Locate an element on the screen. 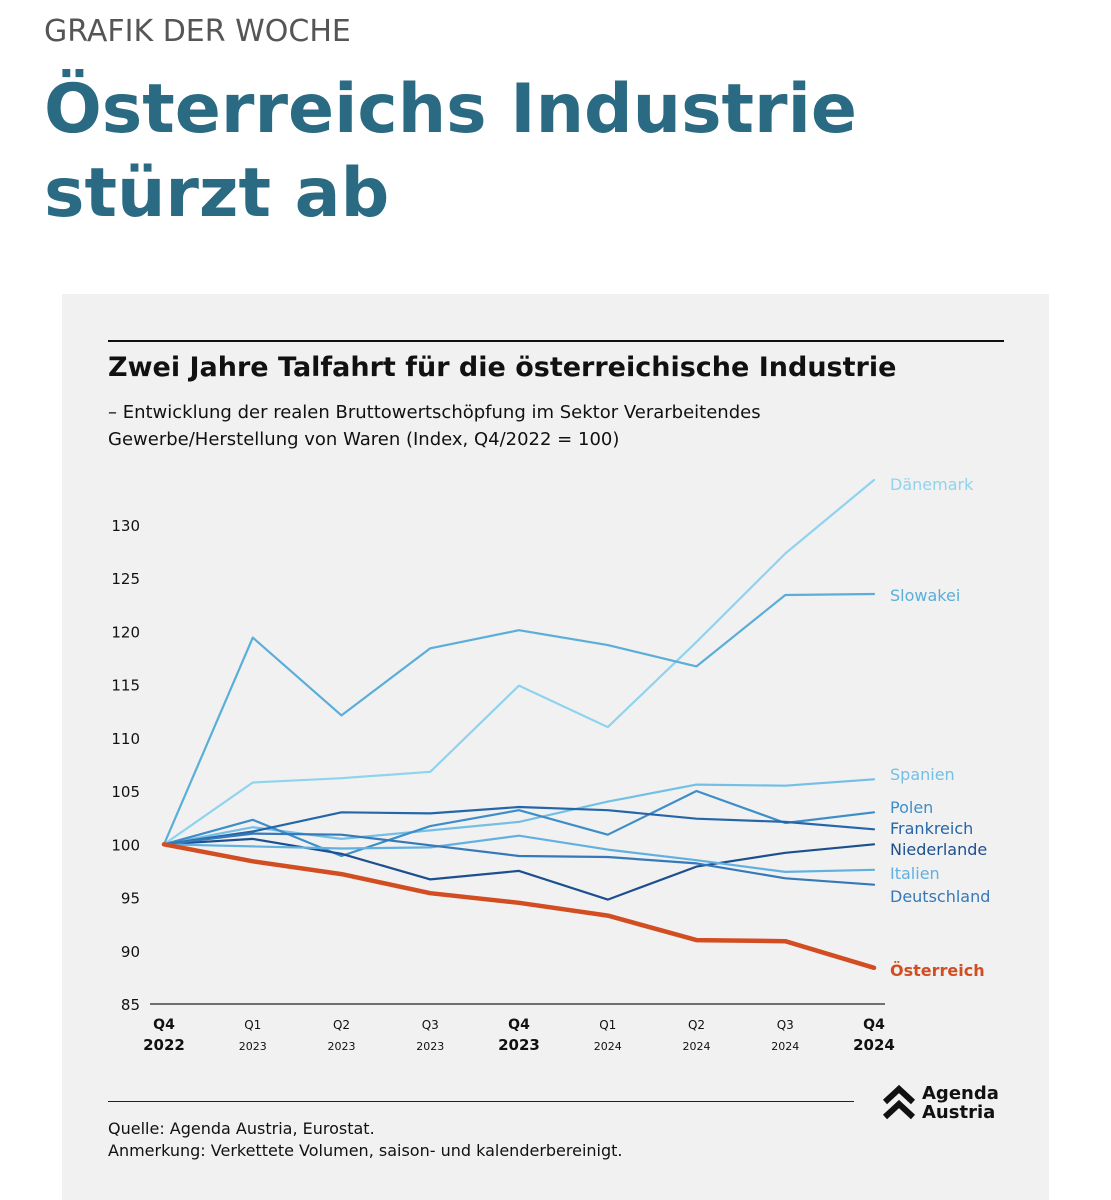 The image size is (1111, 1200). series-label: Niederlande is located at coordinates (938, 849).